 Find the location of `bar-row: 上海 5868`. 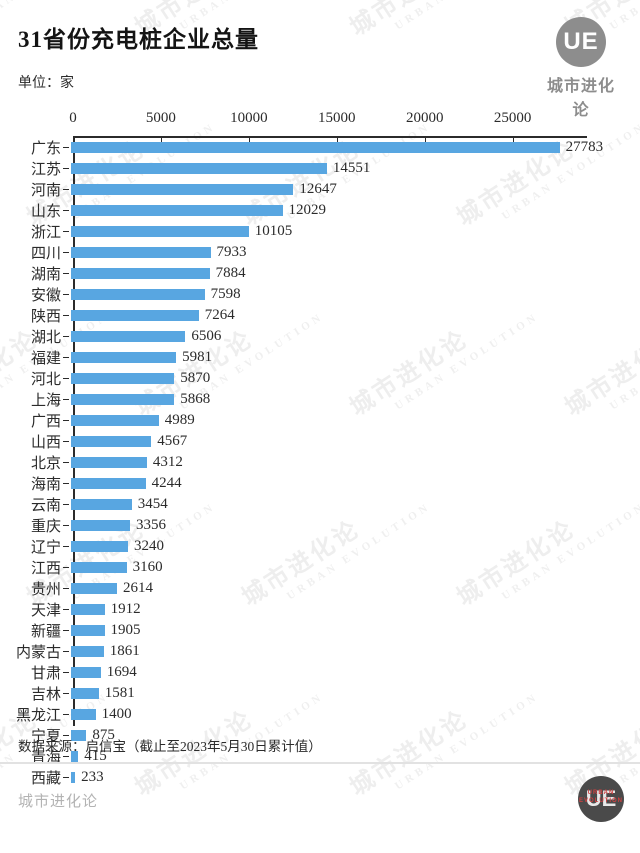

bar-row: 上海 5868 is located at coordinates (320, 399).